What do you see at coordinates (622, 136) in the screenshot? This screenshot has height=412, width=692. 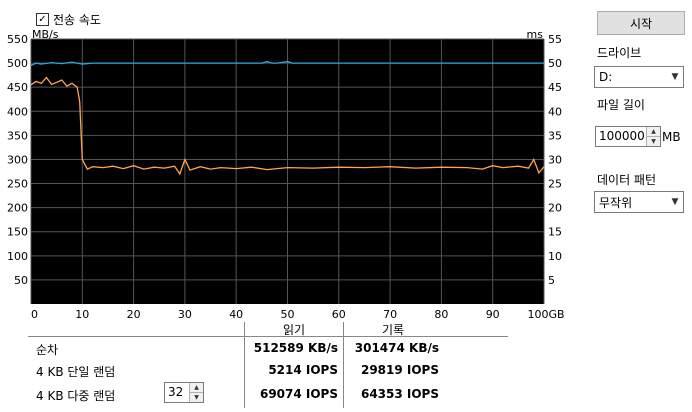 I see `file-length-value: 100000` at bounding box center [622, 136].